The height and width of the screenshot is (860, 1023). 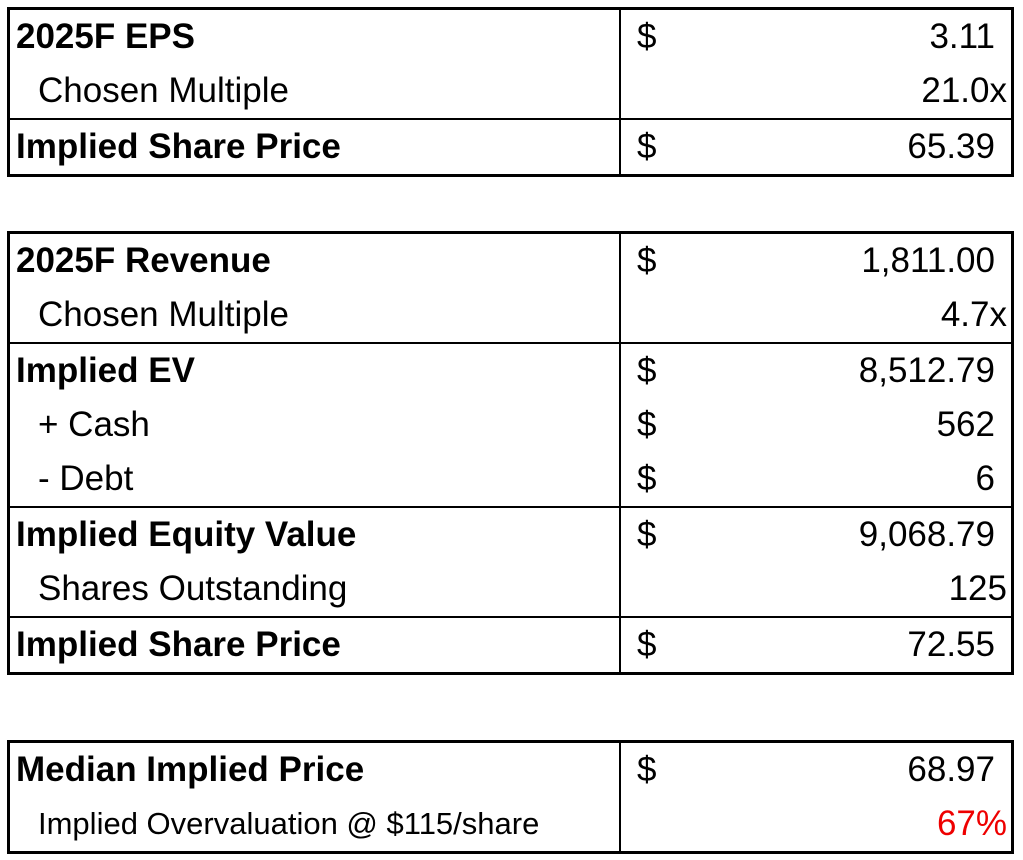 What do you see at coordinates (193, 588) in the screenshot?
I see `row-label: Shares Outstanding` at bounding box center [193, 588].